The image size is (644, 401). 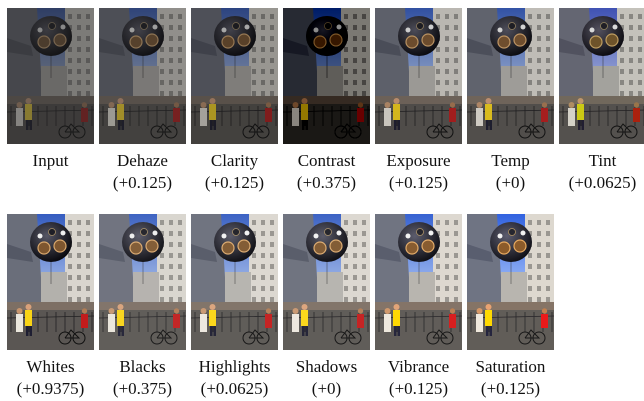 What do you see at coordinates (235, 378) in the screenshot?
I see `panel-caption: Highlights (+0.0625)` at bounding box center [235, 378].